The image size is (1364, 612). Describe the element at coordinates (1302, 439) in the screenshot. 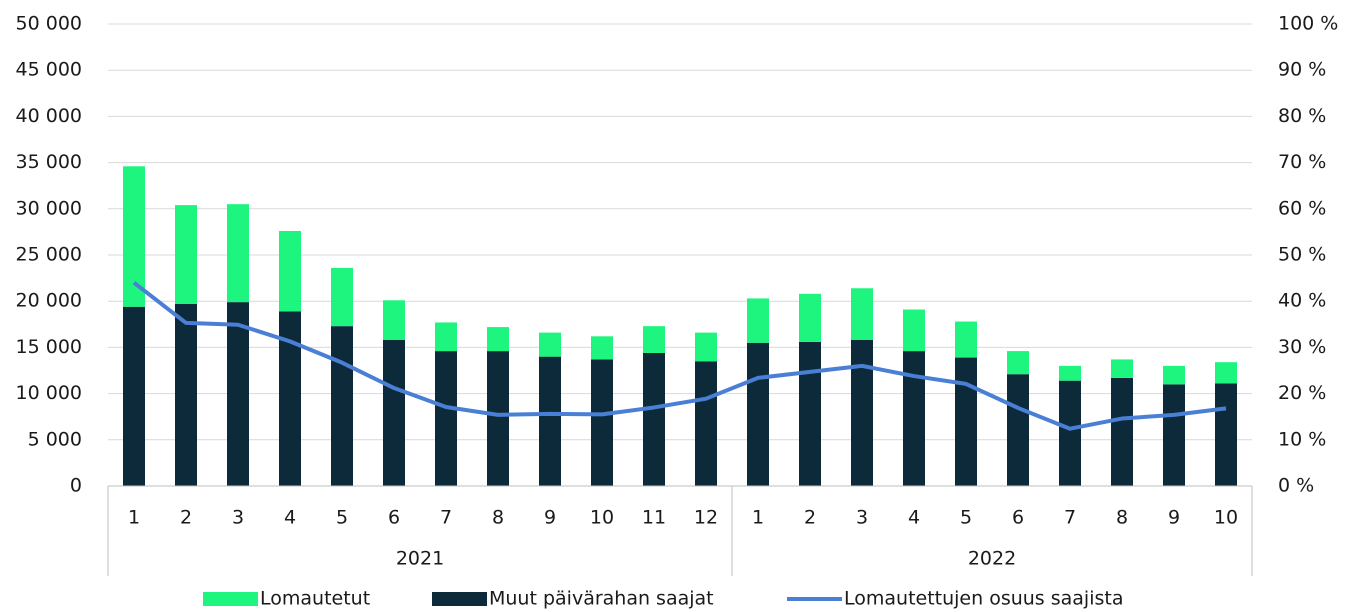

I see `y2-tick-label: 10 %` at that location.